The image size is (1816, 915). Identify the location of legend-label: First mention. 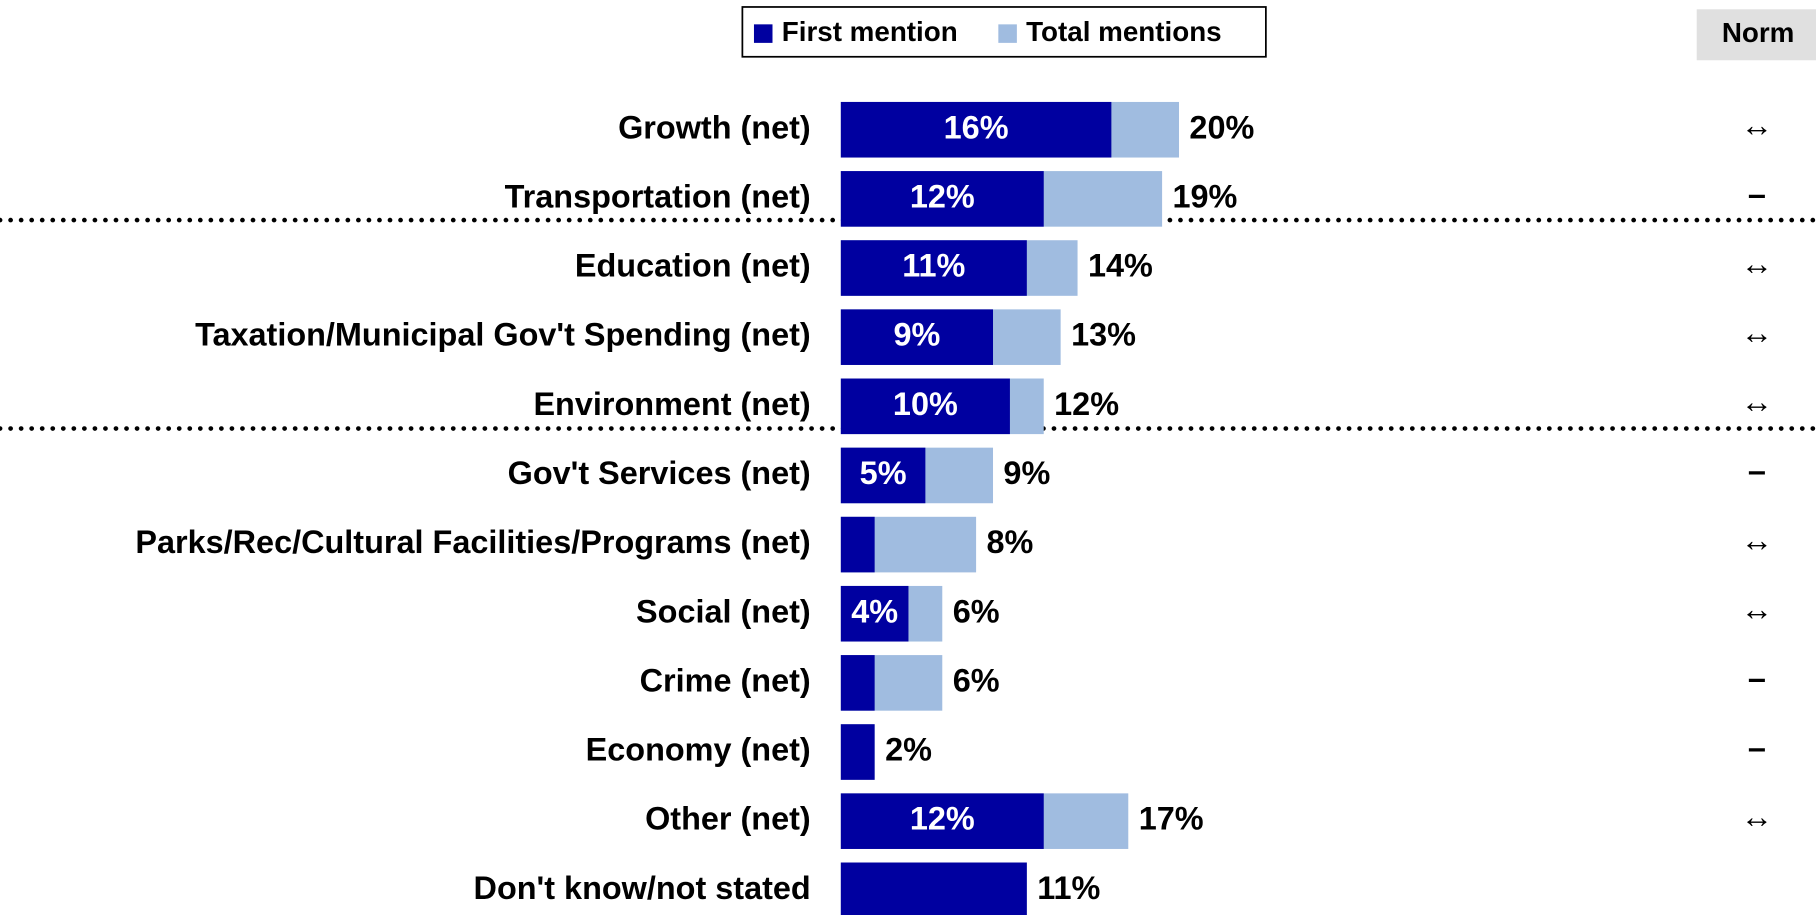
(870, 31).